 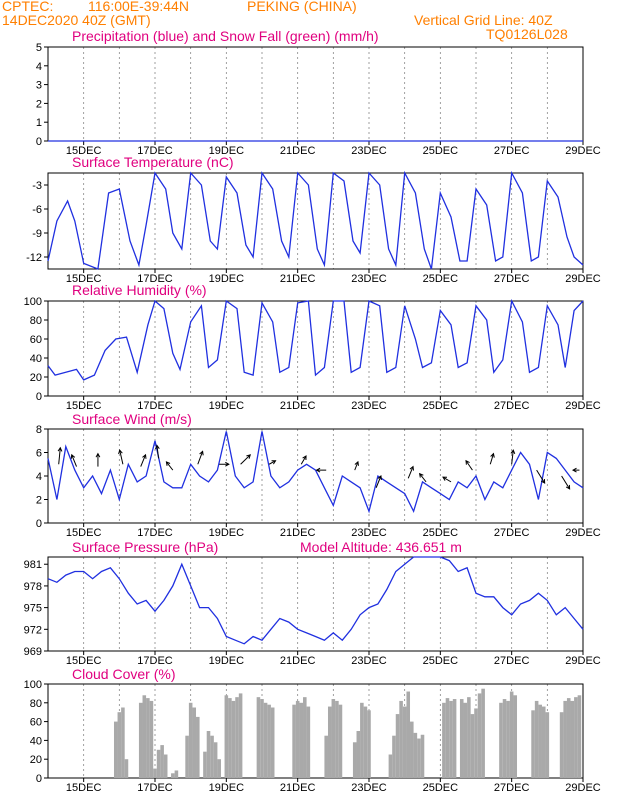 What do you see at coordinates (441, 533) in the screenshot?
I see `wind-xtick-label: 25DEC` at bounding box center [441, 533].